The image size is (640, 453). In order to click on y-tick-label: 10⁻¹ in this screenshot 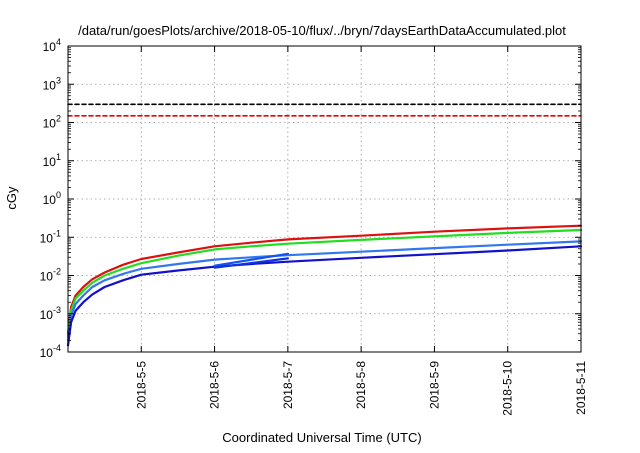, I will do `click(50, 236)`.